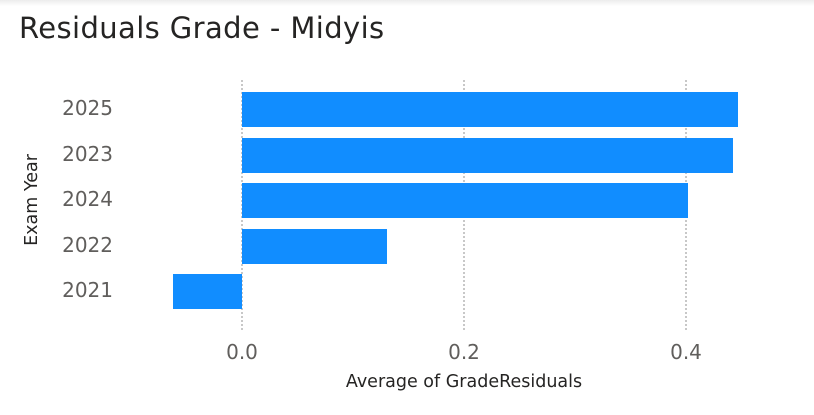 This screenshot has width=814, height=415. I want to click on bar-2021, so click(207, 291).